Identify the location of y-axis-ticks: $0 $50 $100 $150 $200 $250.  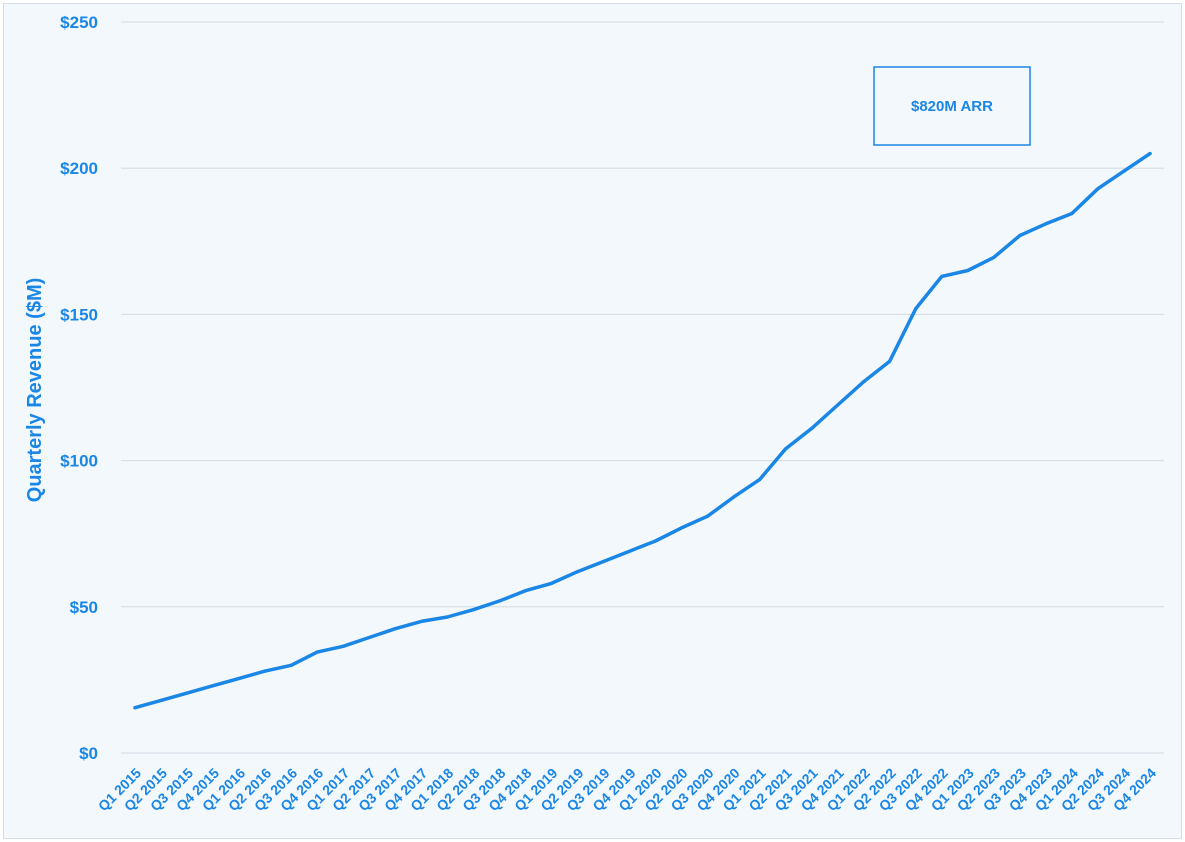
(79, 388).